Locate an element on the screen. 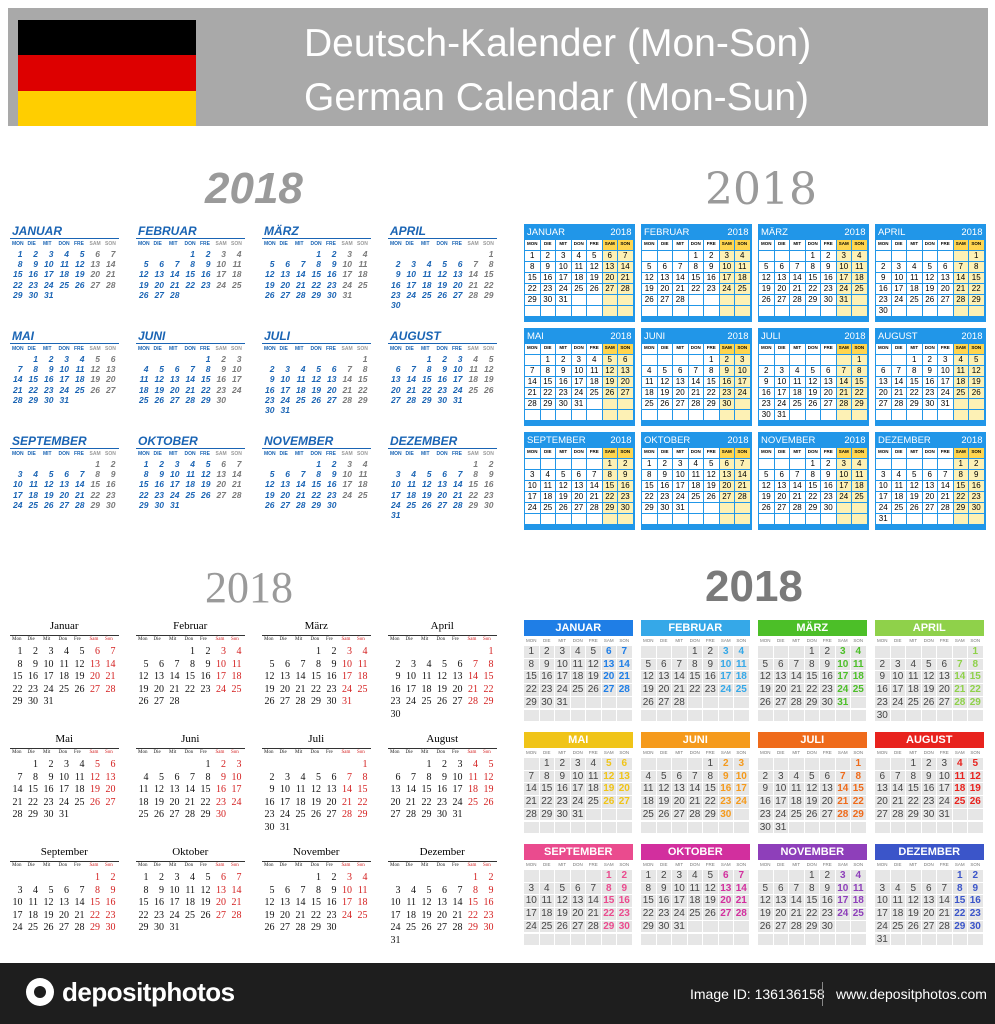 This screenshot has height=1024, width=995. weekday-label: Don is located at coordinates (189, 865).